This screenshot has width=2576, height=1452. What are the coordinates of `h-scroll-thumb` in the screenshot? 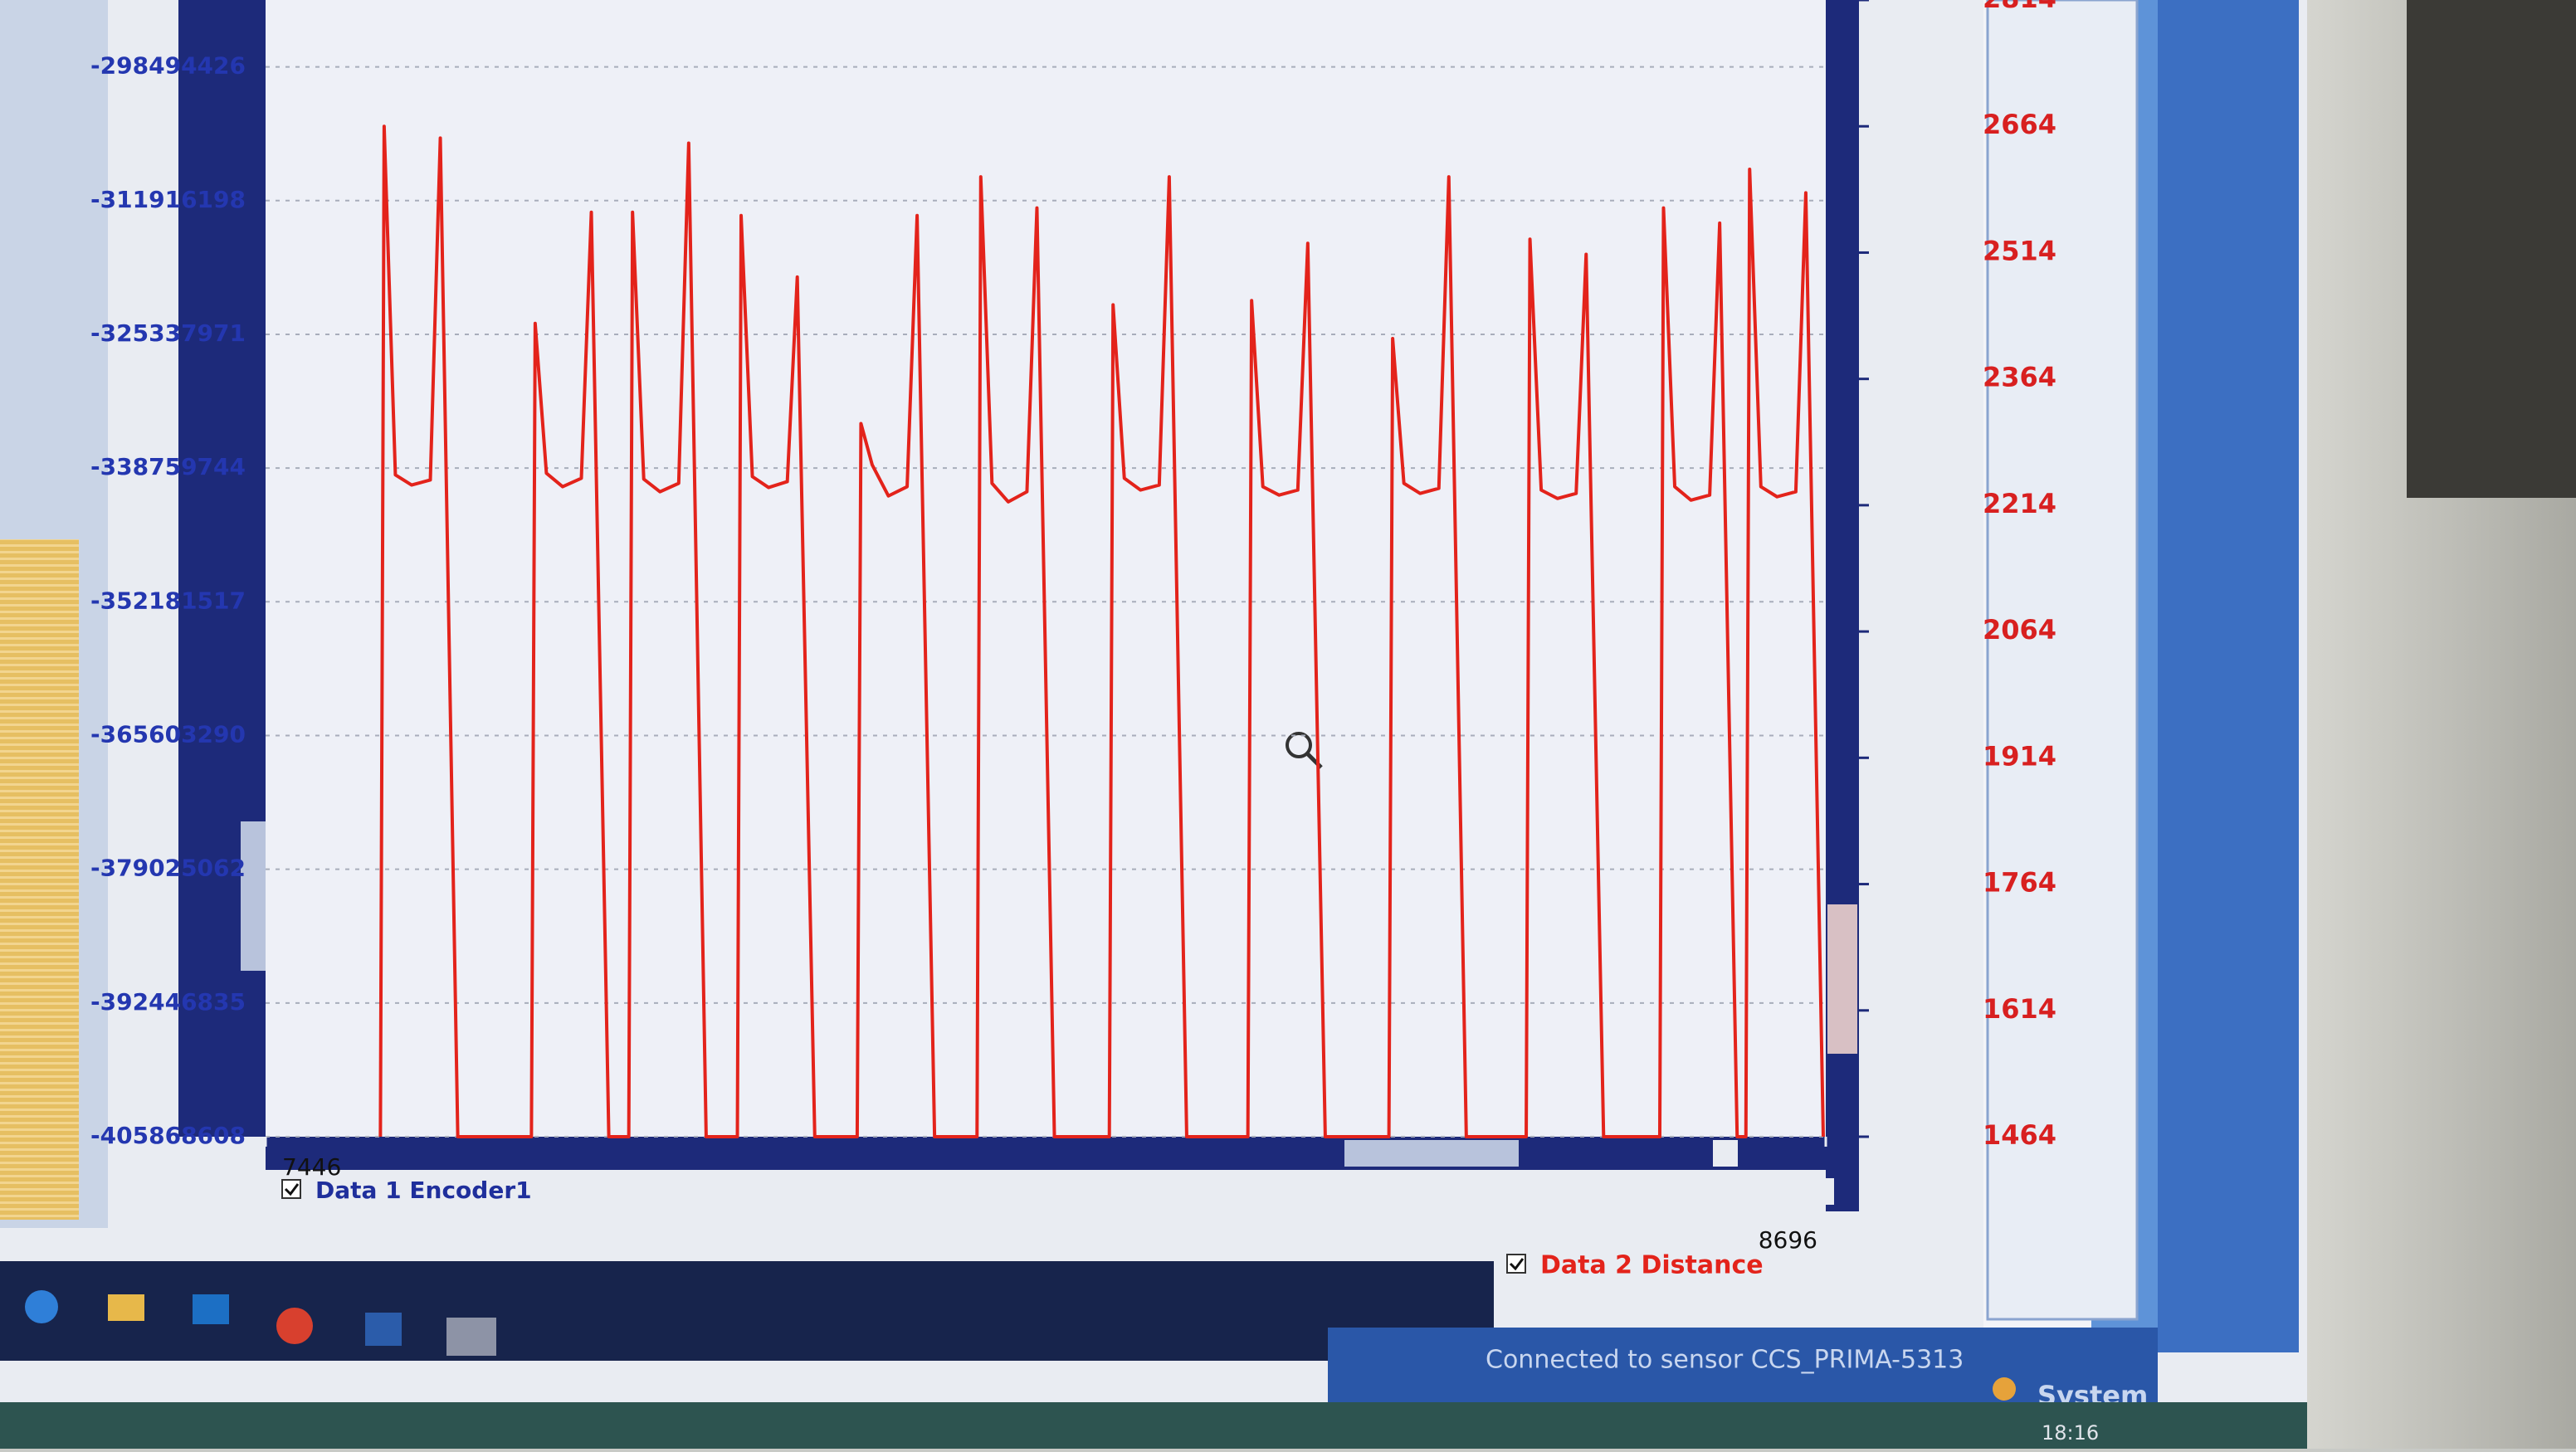 It's located at (1432, 1153).